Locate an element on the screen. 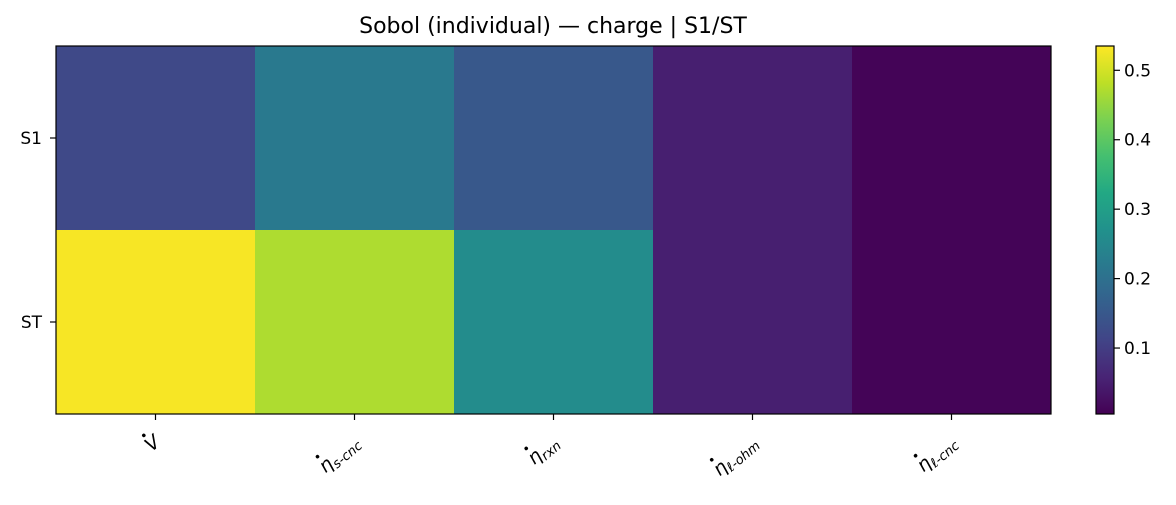 This screenshot has width=1176, height=505. x-tick-label: ηrxn is located at coordinates (544, 451).